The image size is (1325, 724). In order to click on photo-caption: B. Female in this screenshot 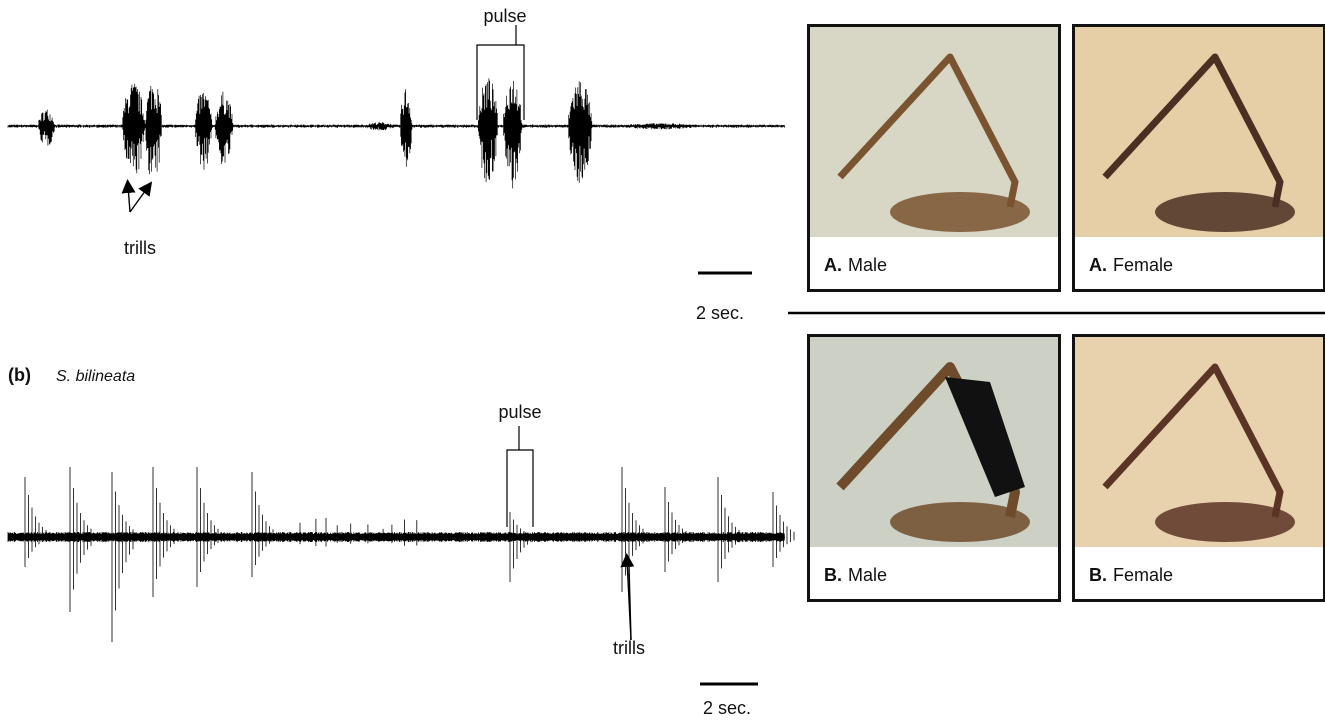, I will do `click(1131, 575)`.